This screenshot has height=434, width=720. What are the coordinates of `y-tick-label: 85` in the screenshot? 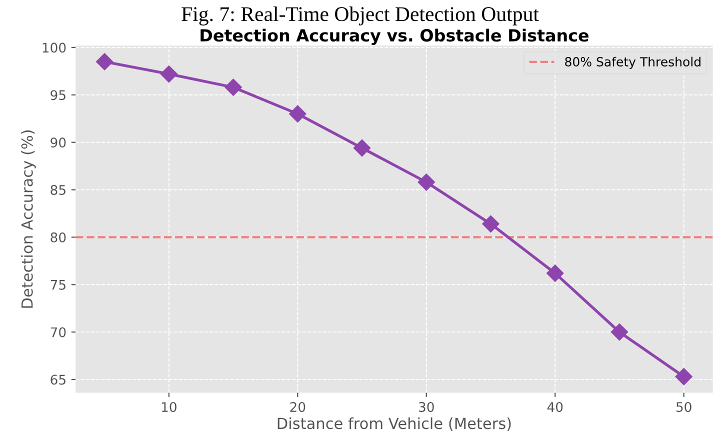 It's located at (58, 189).